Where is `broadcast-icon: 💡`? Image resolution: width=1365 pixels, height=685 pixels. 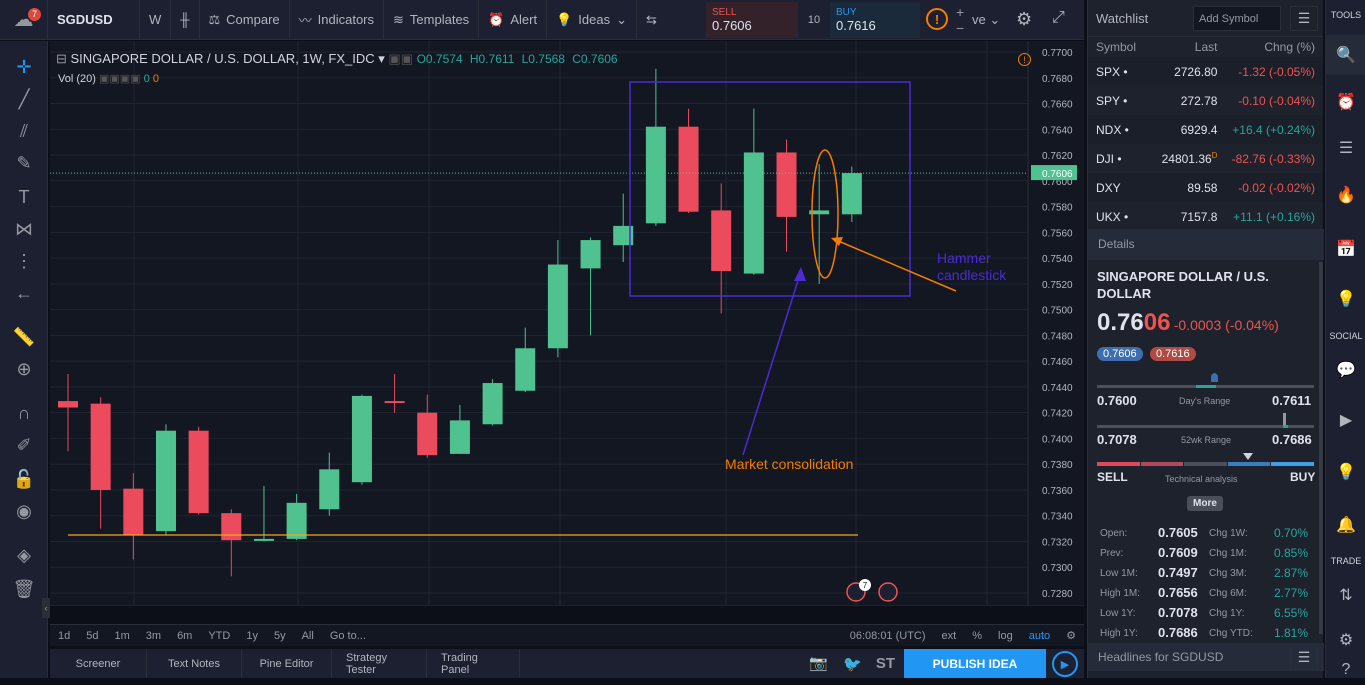
broadcast-icon: 💡 is located at coordinates (1346, 472).